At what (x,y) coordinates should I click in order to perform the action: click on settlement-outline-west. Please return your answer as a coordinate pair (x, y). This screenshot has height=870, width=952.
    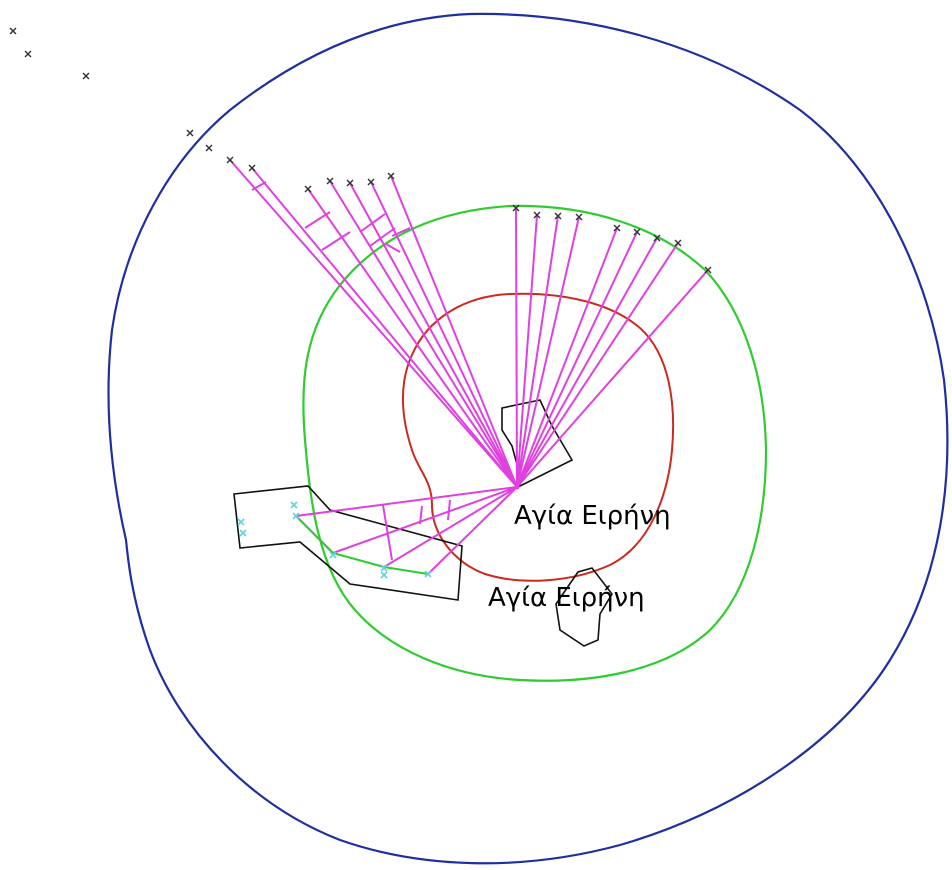
    Looking at the image, I should click on (348, 543).